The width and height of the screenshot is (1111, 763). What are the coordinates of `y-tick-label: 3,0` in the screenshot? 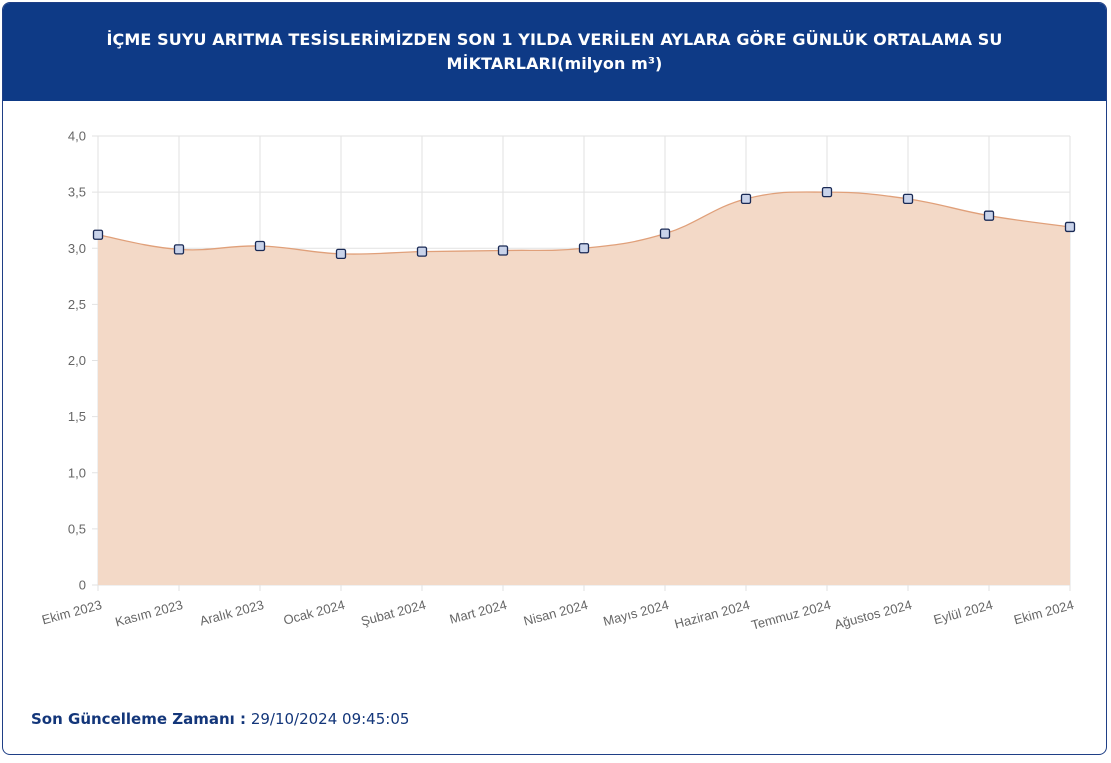 It's located at (77, 248).